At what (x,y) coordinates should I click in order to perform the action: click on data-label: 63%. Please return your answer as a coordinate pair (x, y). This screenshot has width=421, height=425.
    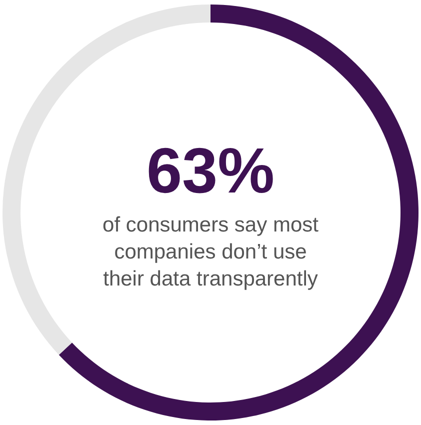
    Looking at the image, I should click on (210, 170).